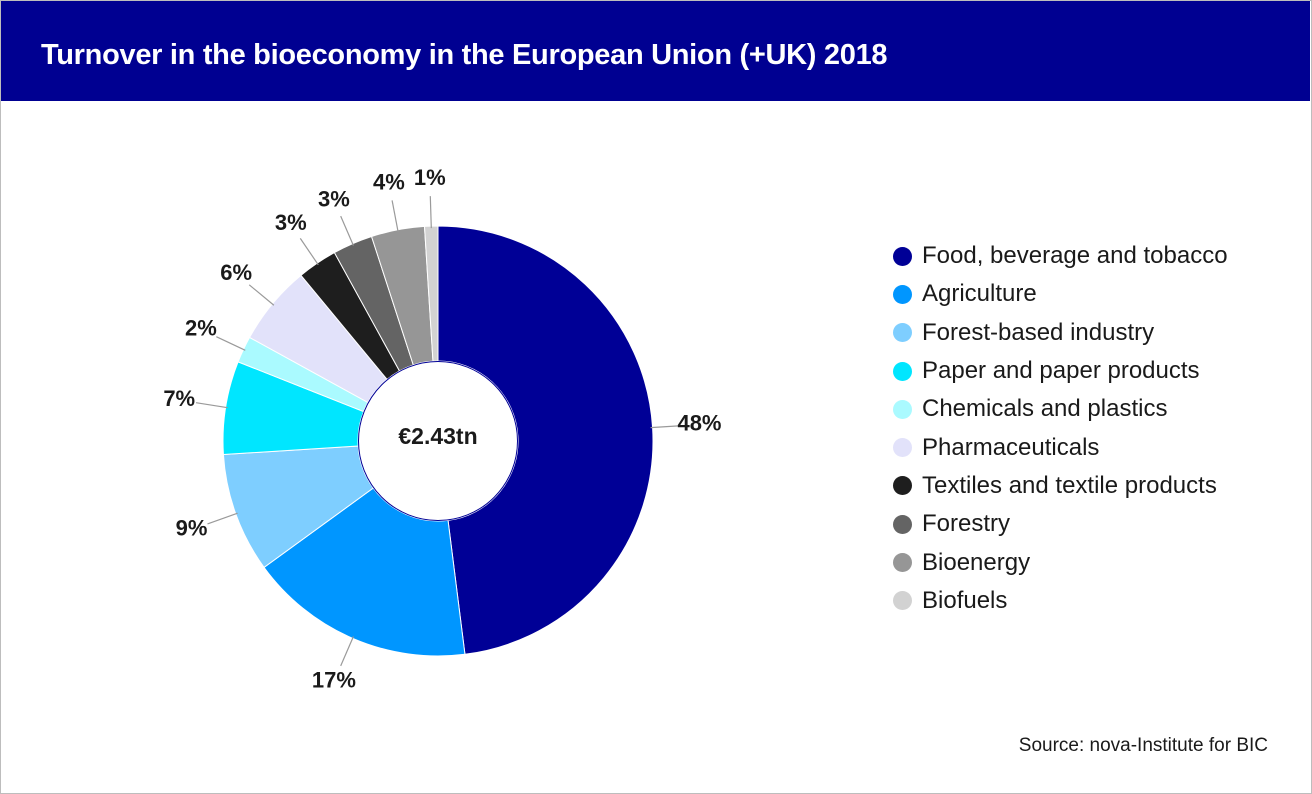  I want to click on leader-line-biofuels, so click(430, 212).